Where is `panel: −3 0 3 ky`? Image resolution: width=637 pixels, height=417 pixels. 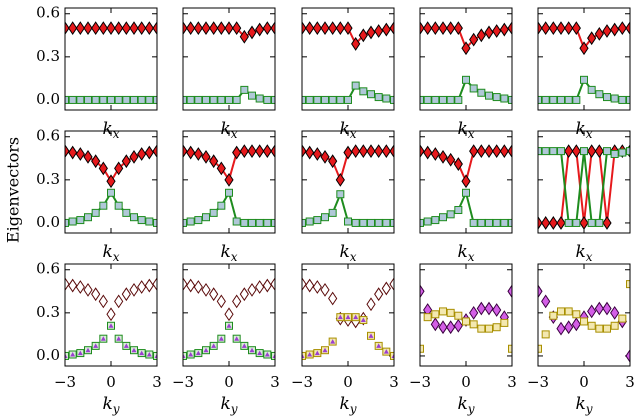 panel: −3 0 3 ky is located at coordinates (226, 339).